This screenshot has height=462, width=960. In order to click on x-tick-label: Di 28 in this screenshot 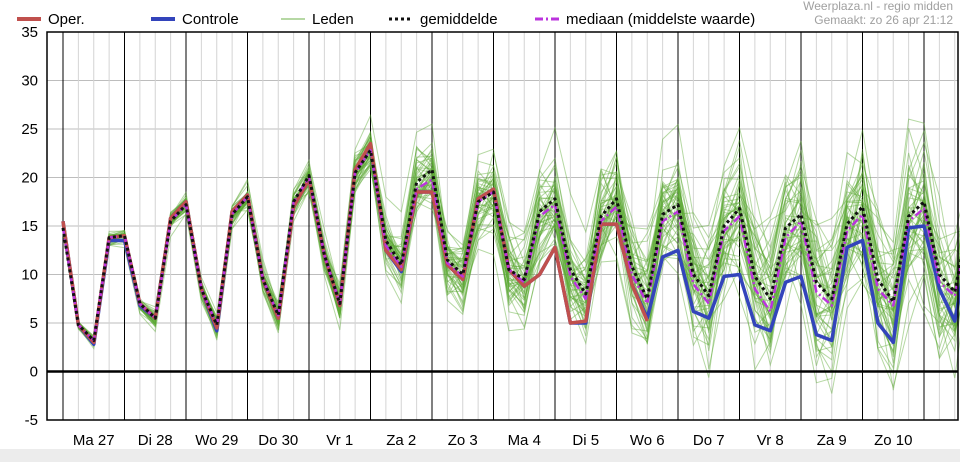, I will do `click(155, 440)`.